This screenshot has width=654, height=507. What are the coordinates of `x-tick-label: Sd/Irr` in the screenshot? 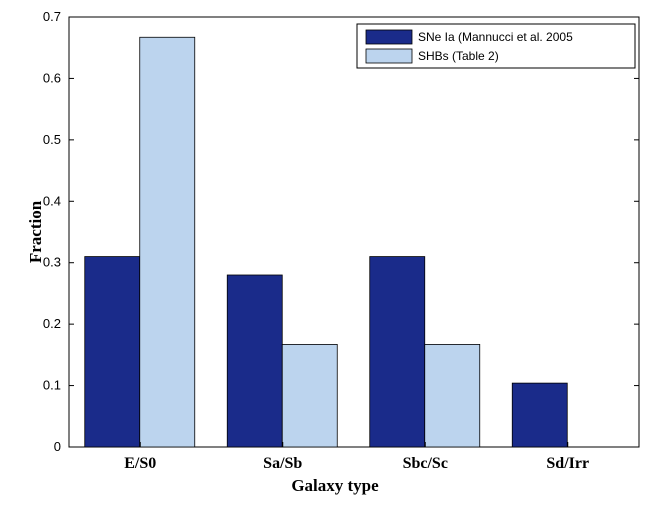 It's located at (567, 463).